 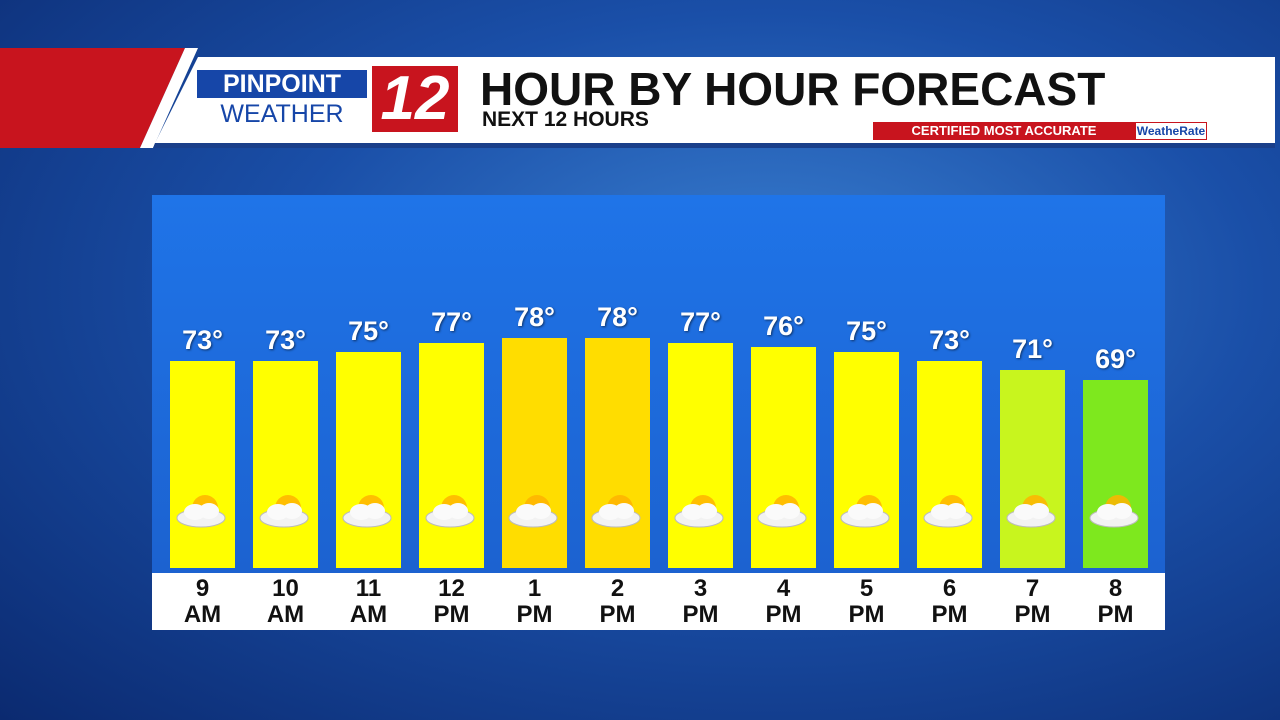 What do you see at coordinates (285, 601) in the screenshot?
I see `x-tick-label: 10 AM` at bounding box center [285, 601].